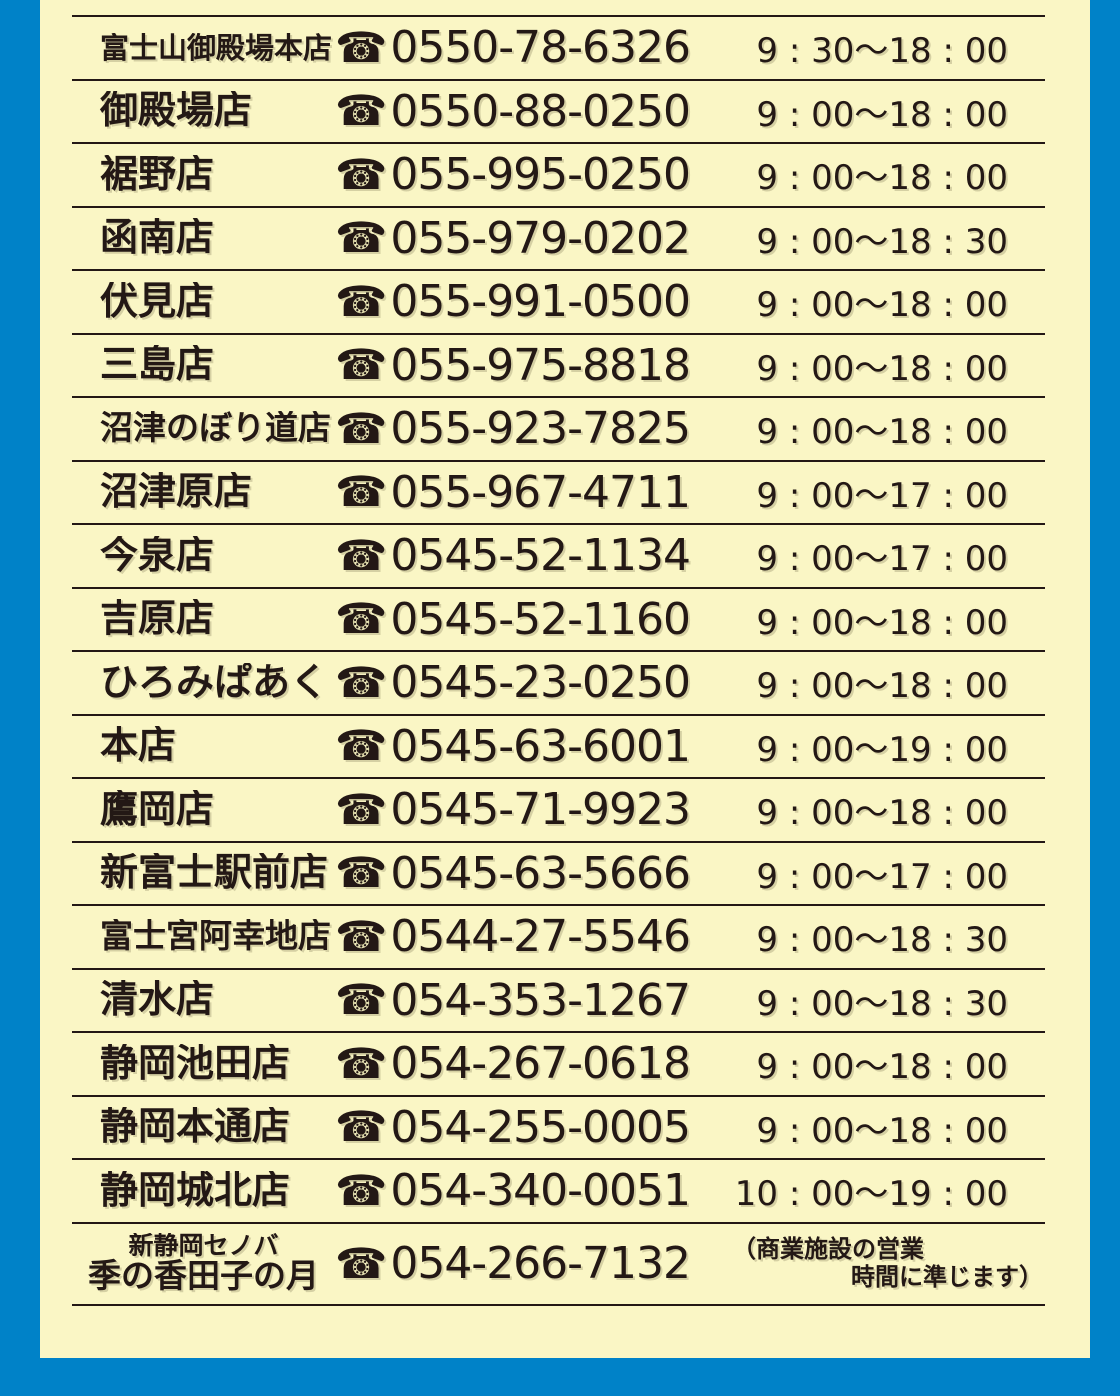 The image size is (1120, 1396). Describe the element at coordinates (513, 873) in the screenshot. I see `store-phone: ☎ 0545-63-5666` at that location.